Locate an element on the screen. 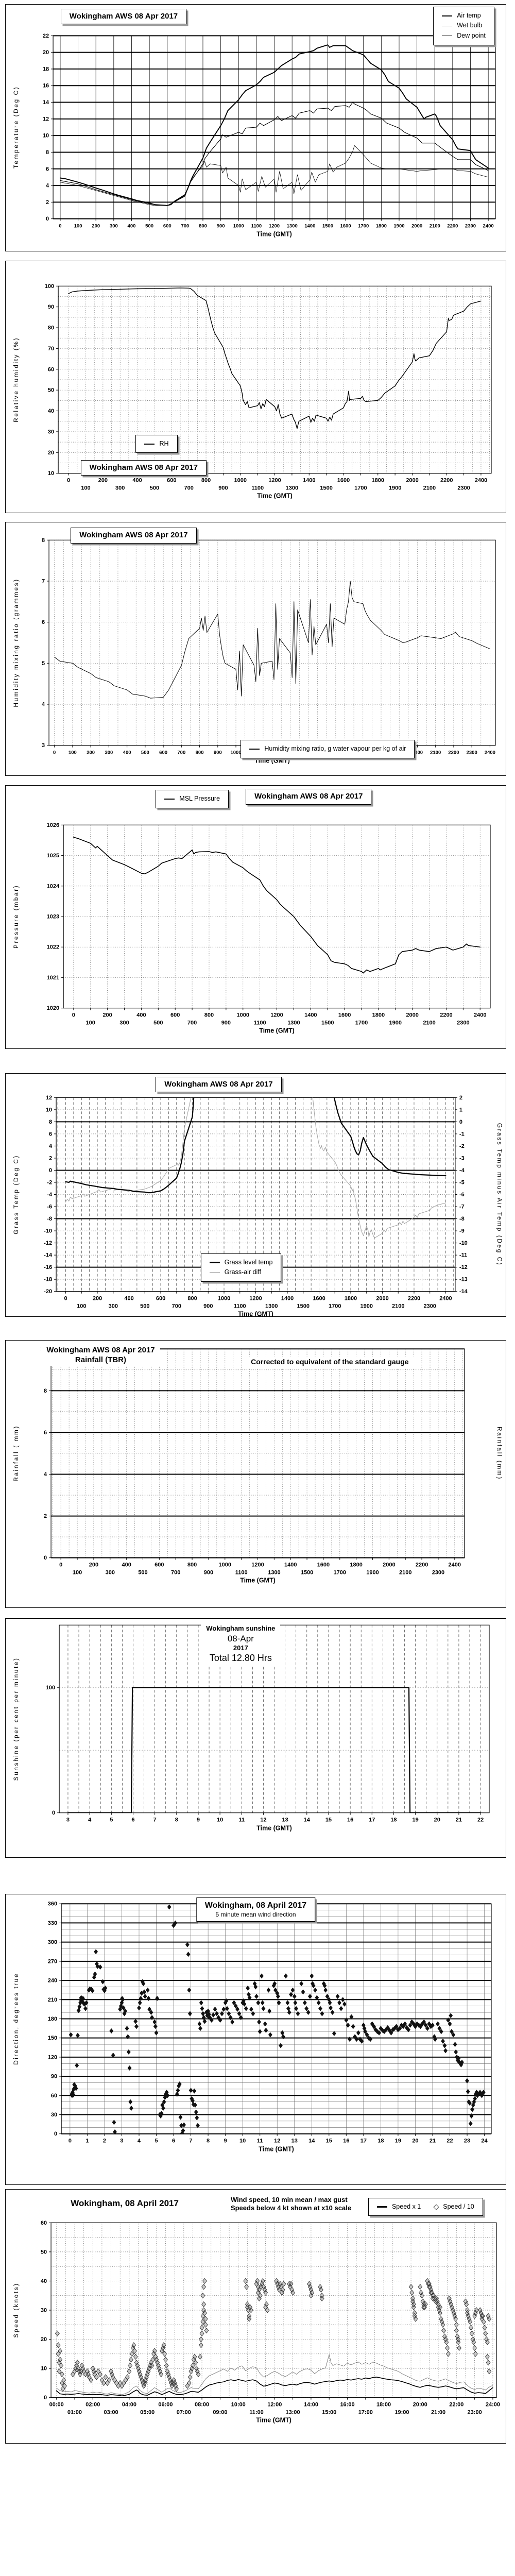 Image resolution: width=515 pixels, height=2576 pixels. legend-grass-temperature: Grass level temp Grass-air diff is located at coordinates (241, 1267).